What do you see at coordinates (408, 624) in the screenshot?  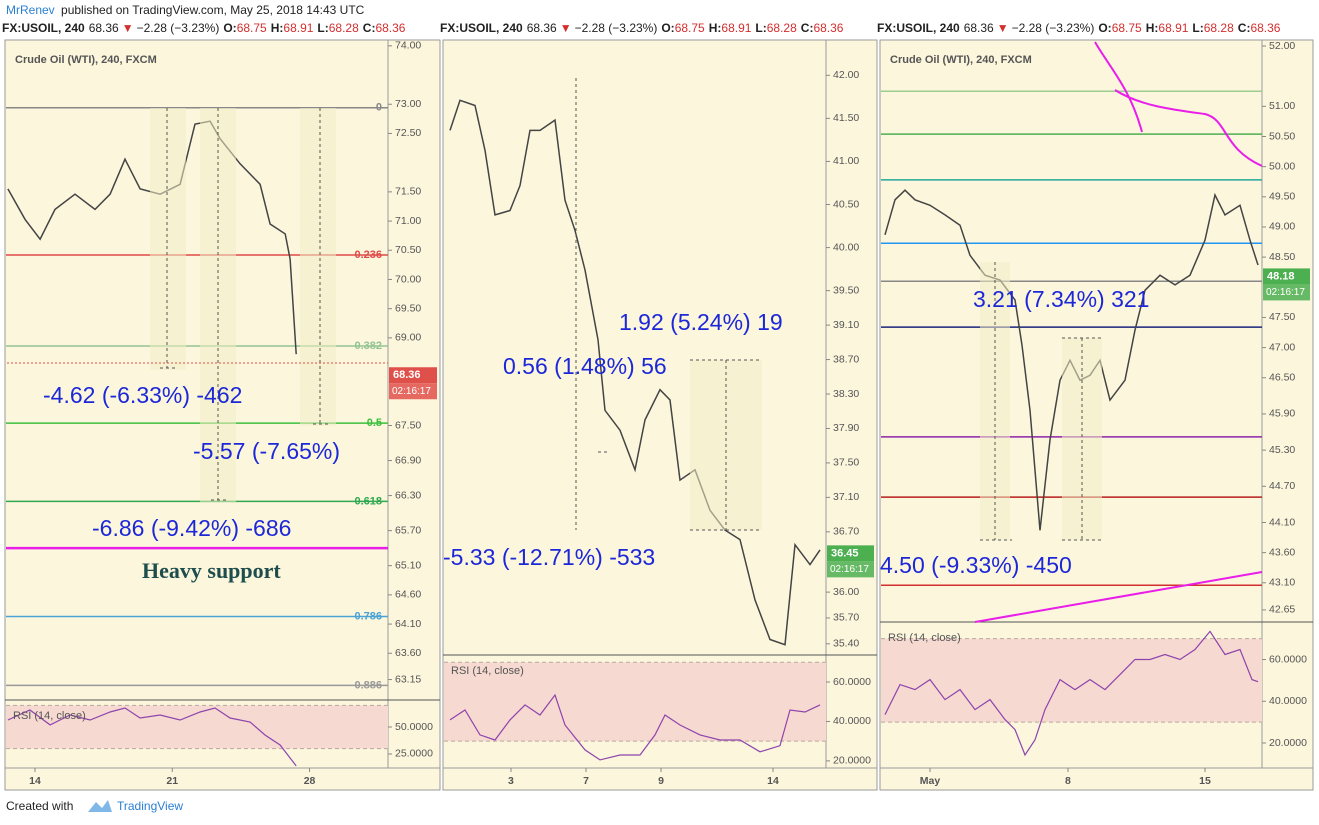 I see `y-tick-label: 64.10` at bounding box center [408, 624].